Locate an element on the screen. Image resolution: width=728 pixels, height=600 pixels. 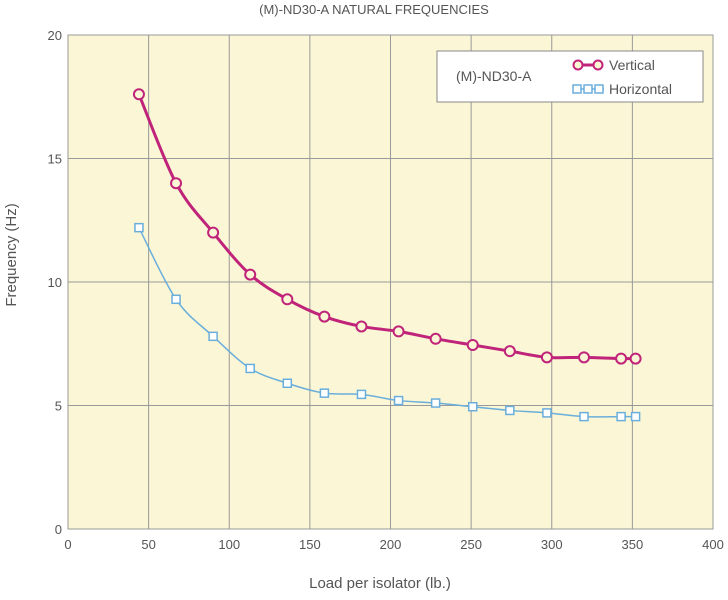
legend-box is located at coordinates (570, 76).